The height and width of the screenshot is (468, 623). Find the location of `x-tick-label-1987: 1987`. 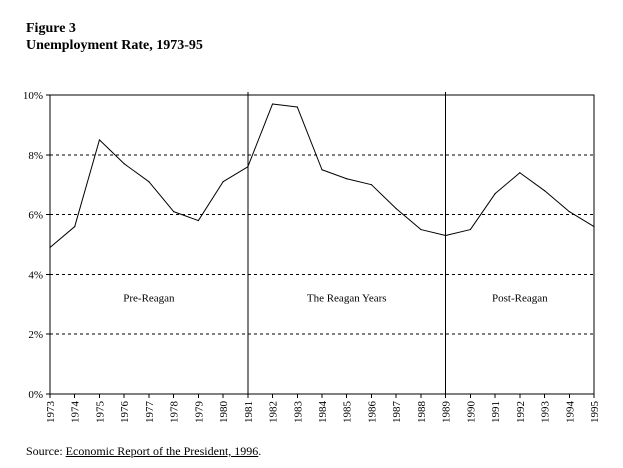

x-tick-label-1987: 1987 is located at coordinates (397, 412).